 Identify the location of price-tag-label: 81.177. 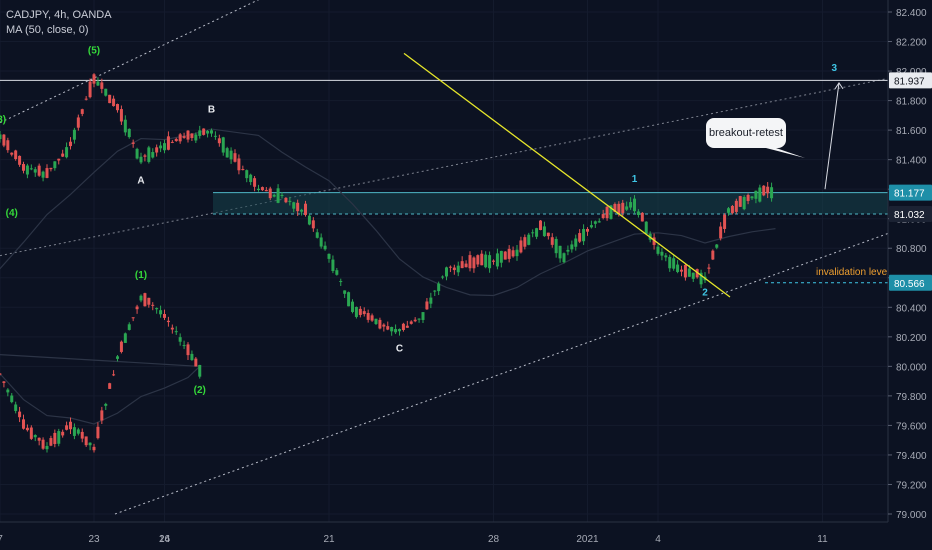
(909, 194).